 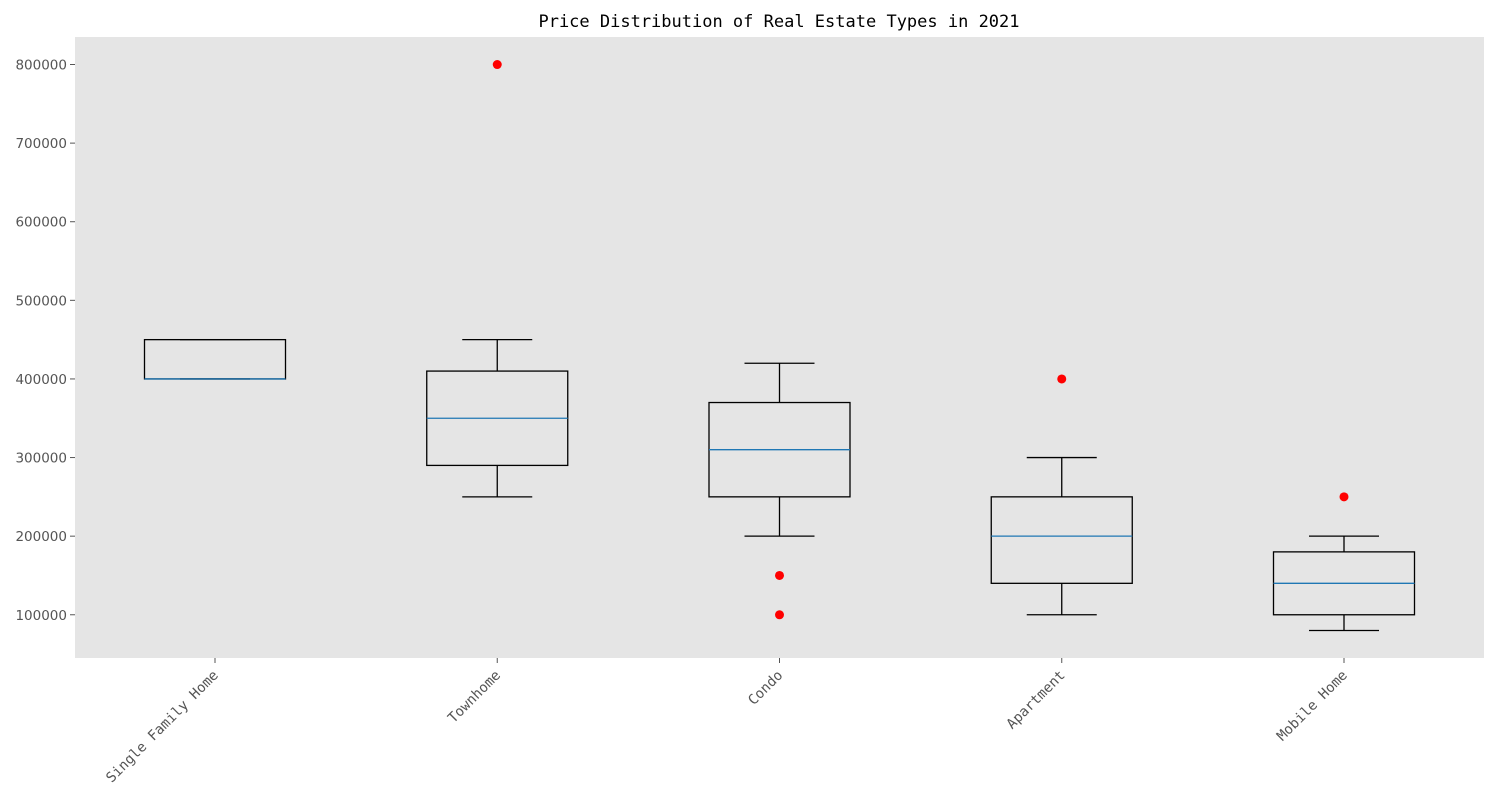 What do you see at coordinates (41, 537) in the screenshot?
I see `y-tick-label: 200000` at bounding box center [41, 537].